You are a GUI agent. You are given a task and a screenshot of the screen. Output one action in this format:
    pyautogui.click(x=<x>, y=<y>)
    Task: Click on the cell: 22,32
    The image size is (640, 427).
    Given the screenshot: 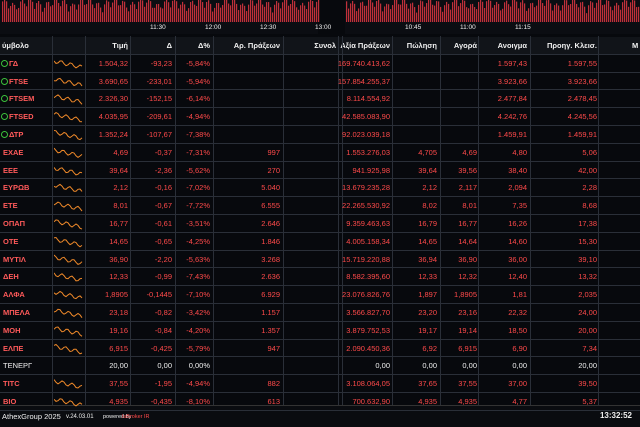 What is the action you would take?
    pyautogui.click(x=517, y=312)
    